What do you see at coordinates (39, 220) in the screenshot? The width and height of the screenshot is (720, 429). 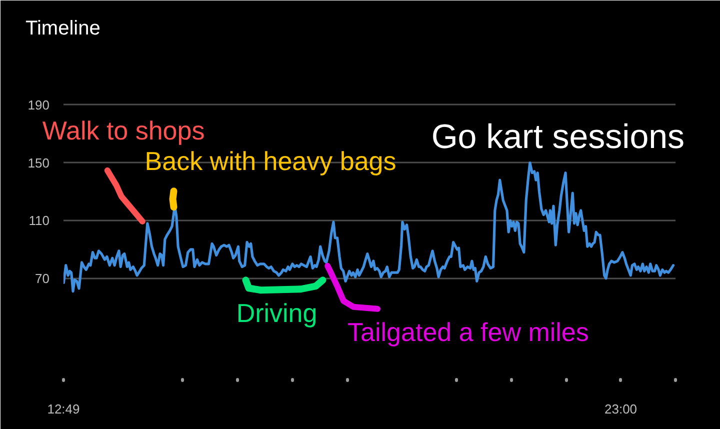 I see `y-tick-label: 110` at bounding box center [39, 220].